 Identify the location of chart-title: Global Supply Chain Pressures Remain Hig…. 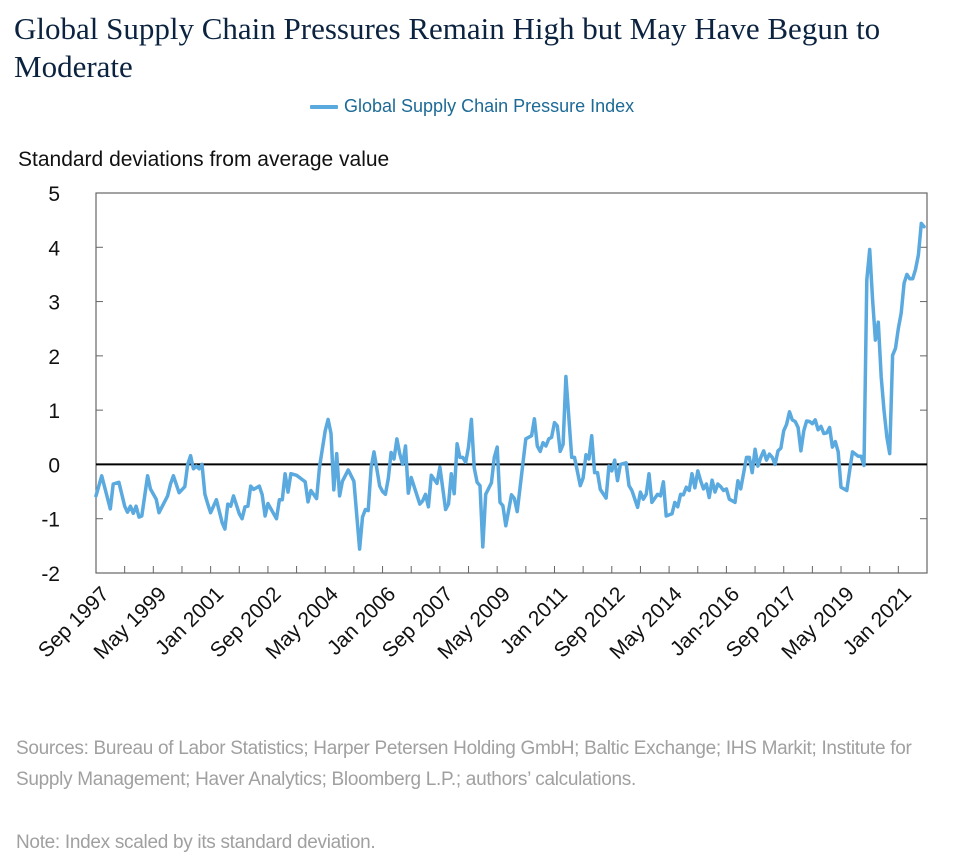
(447, 47).